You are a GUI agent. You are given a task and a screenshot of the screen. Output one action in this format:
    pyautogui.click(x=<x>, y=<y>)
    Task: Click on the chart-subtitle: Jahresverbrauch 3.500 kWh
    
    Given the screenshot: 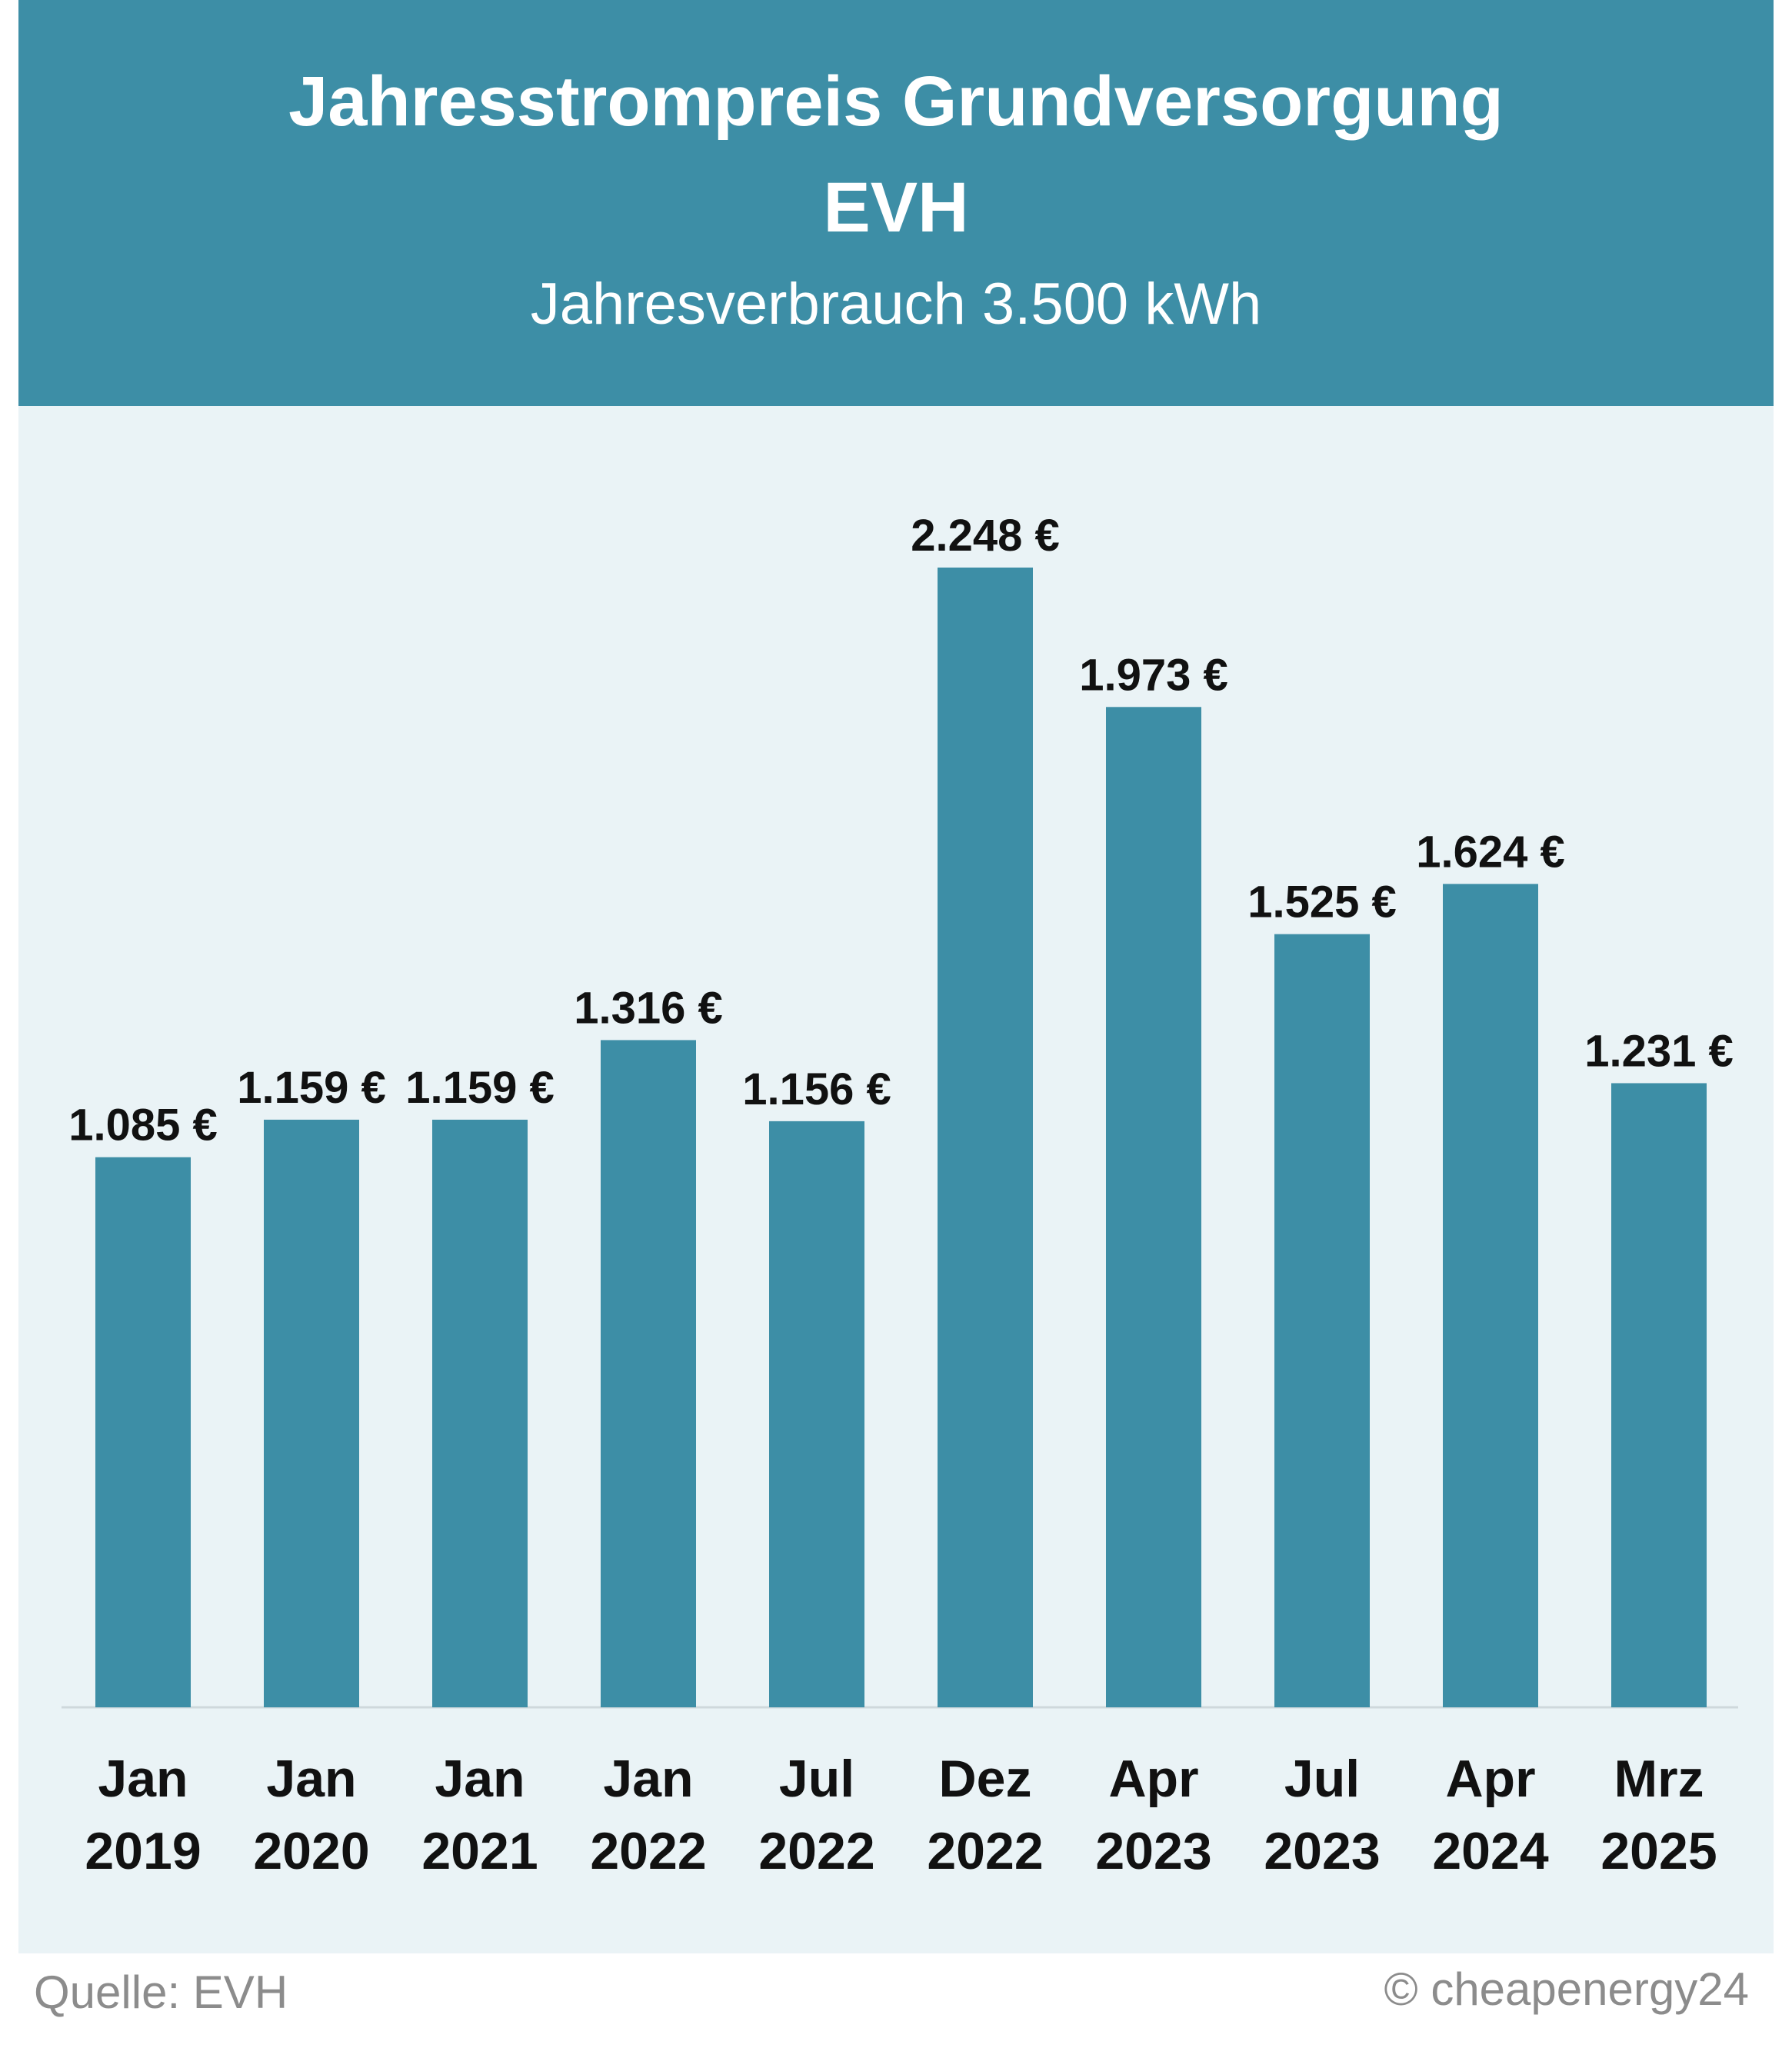 What is the action you would take?
    pyautogui.click(x=896, y=304)
    